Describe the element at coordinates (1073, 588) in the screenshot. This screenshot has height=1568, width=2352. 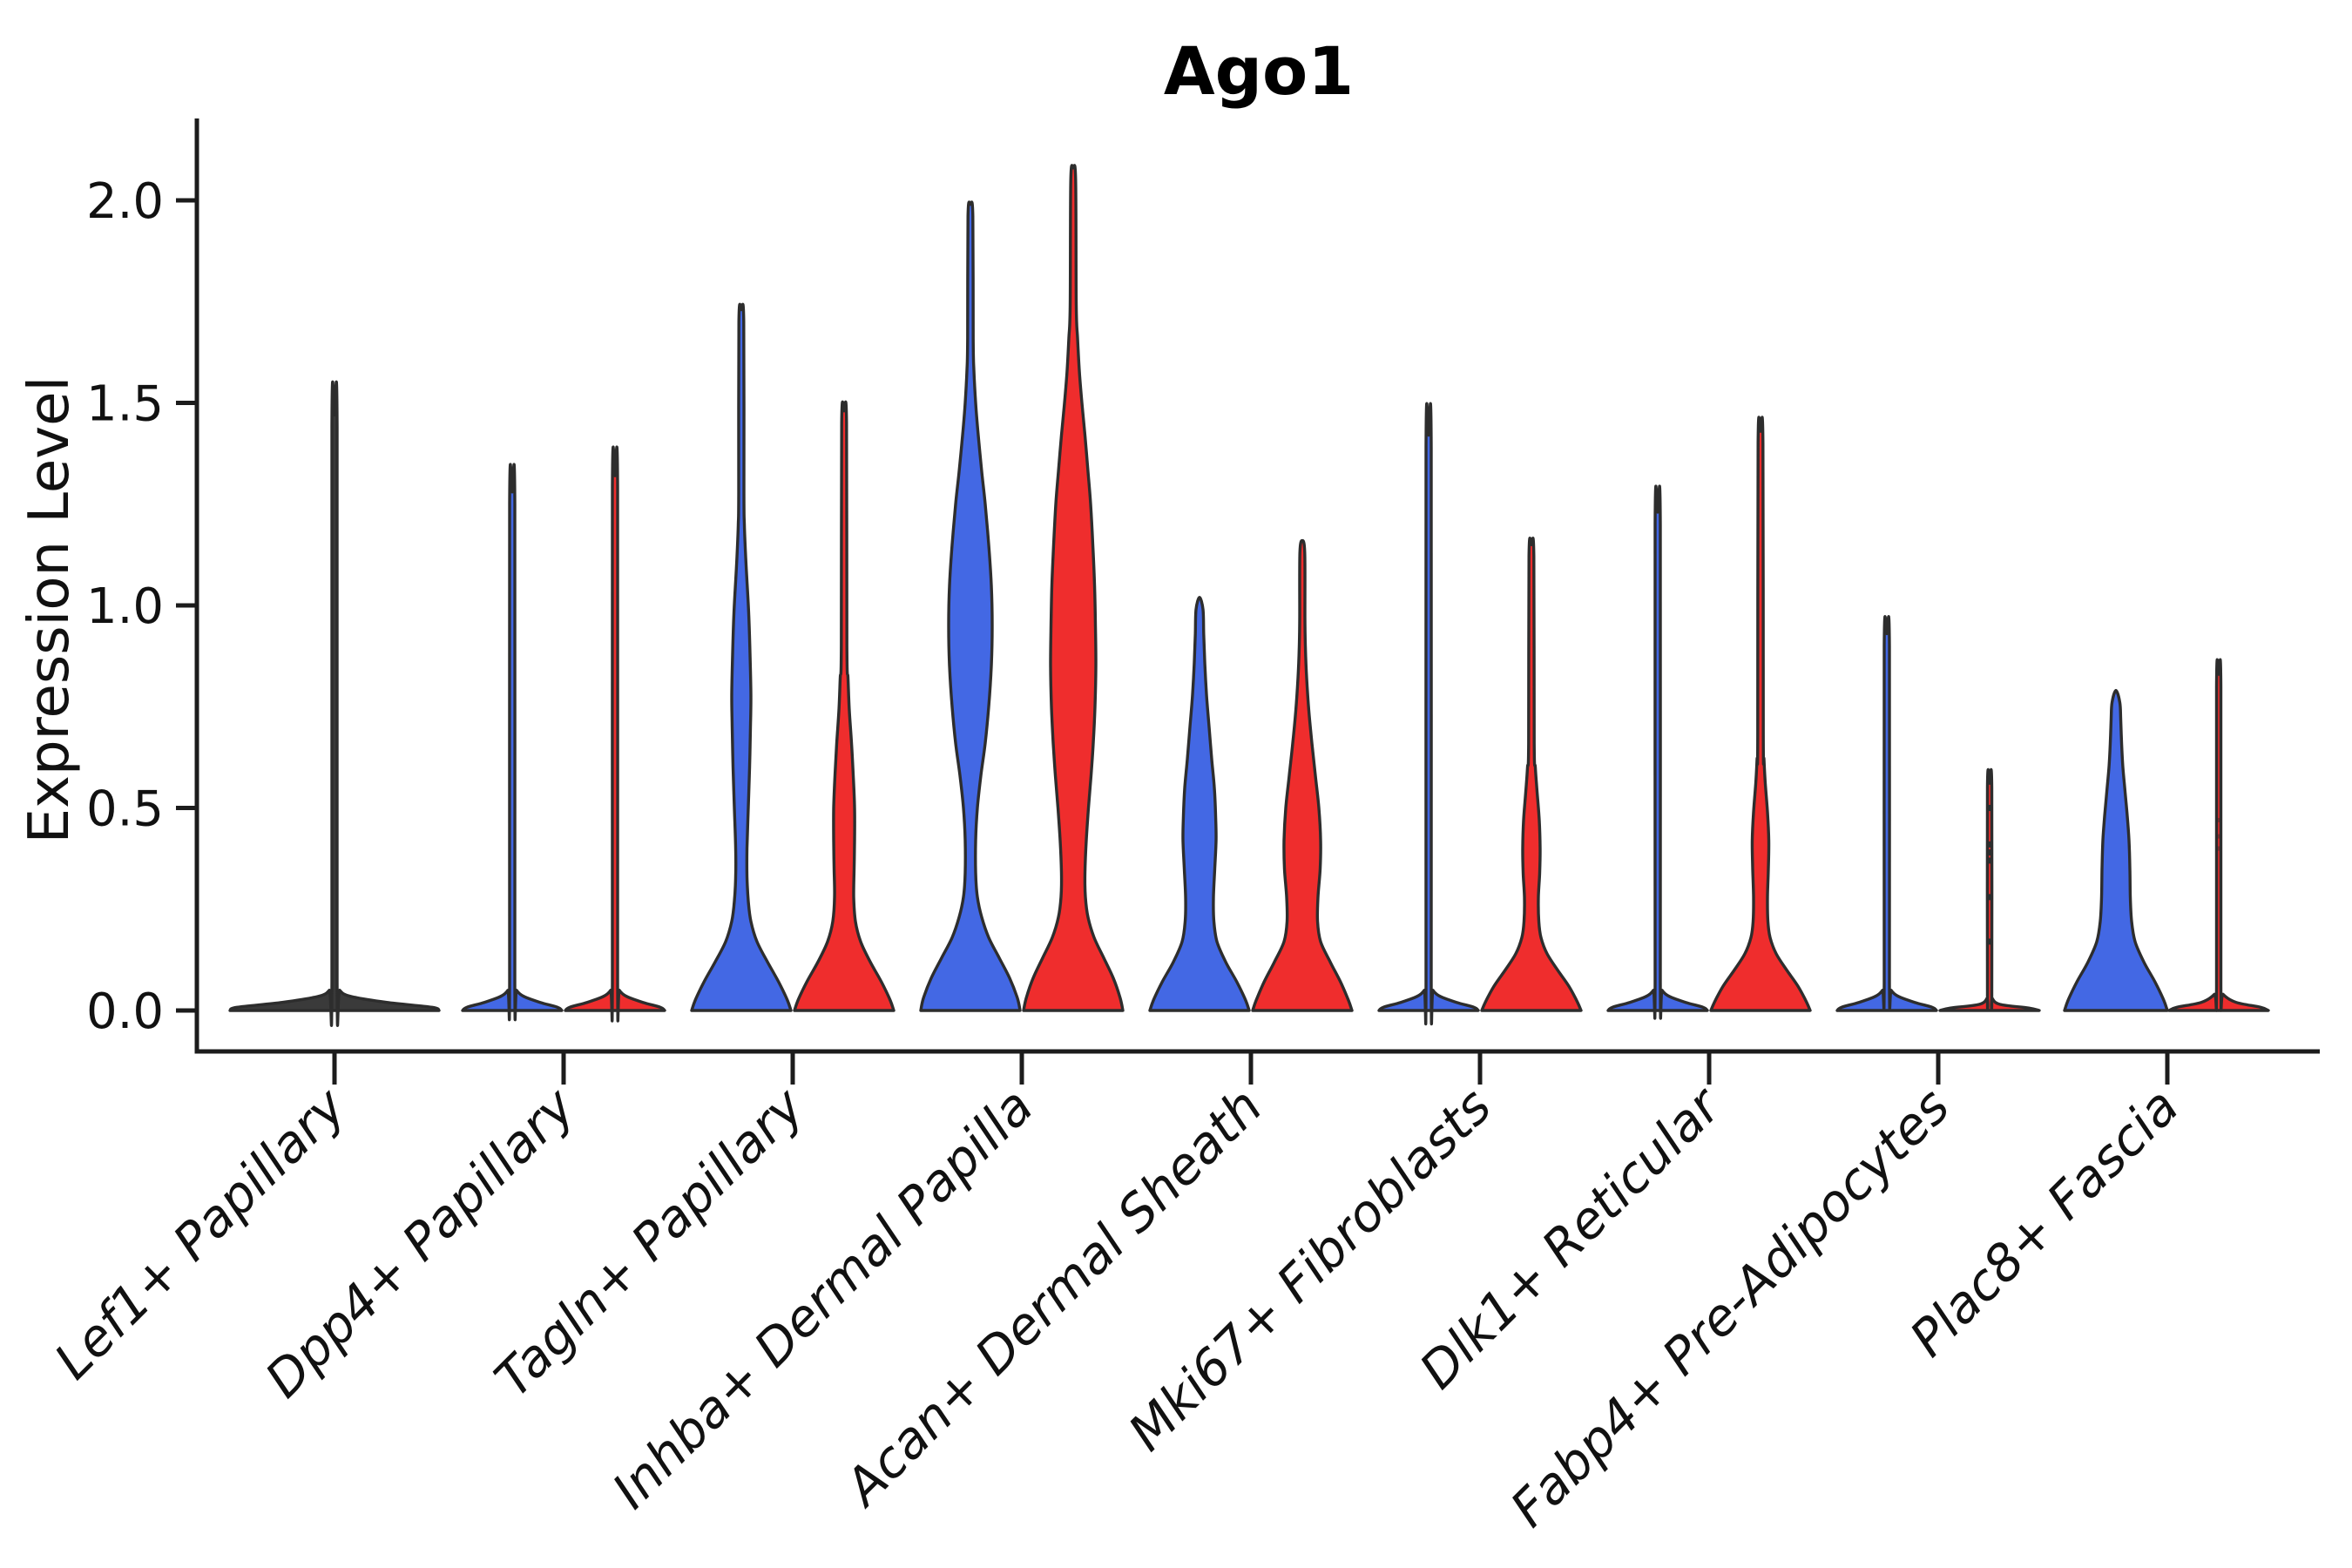
I see `violin-inhba-dermal-papilla-red` at that location.